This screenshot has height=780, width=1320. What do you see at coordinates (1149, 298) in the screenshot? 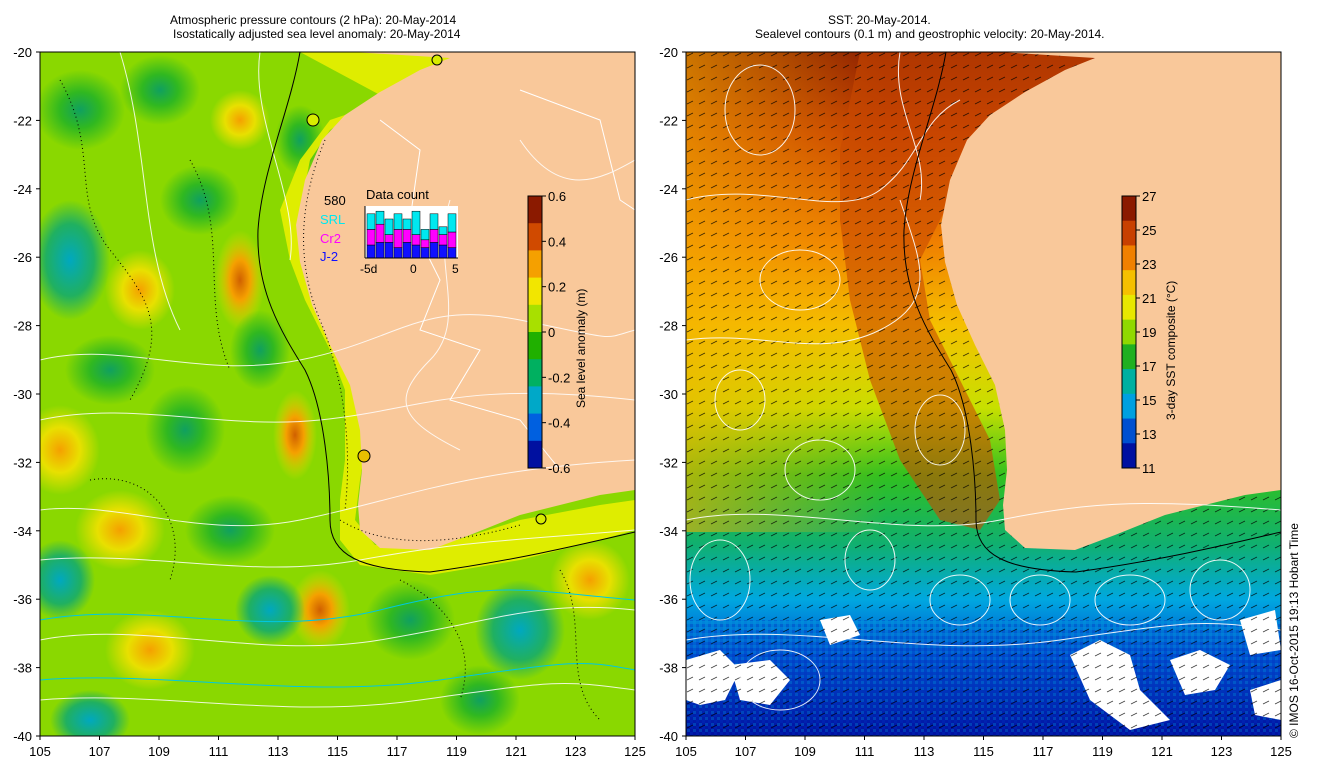
I see `colorbar-tick-label: 21` at bounding box center [1149, 298].